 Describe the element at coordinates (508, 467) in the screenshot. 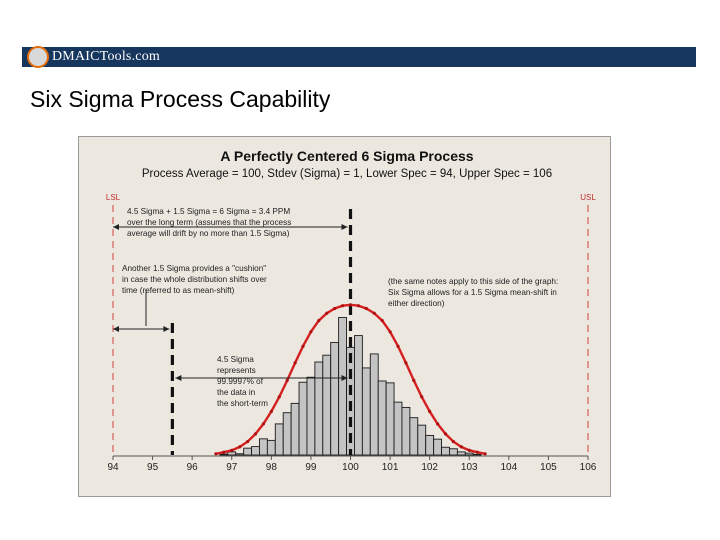

I see `x-tick-label: 104` at that location.